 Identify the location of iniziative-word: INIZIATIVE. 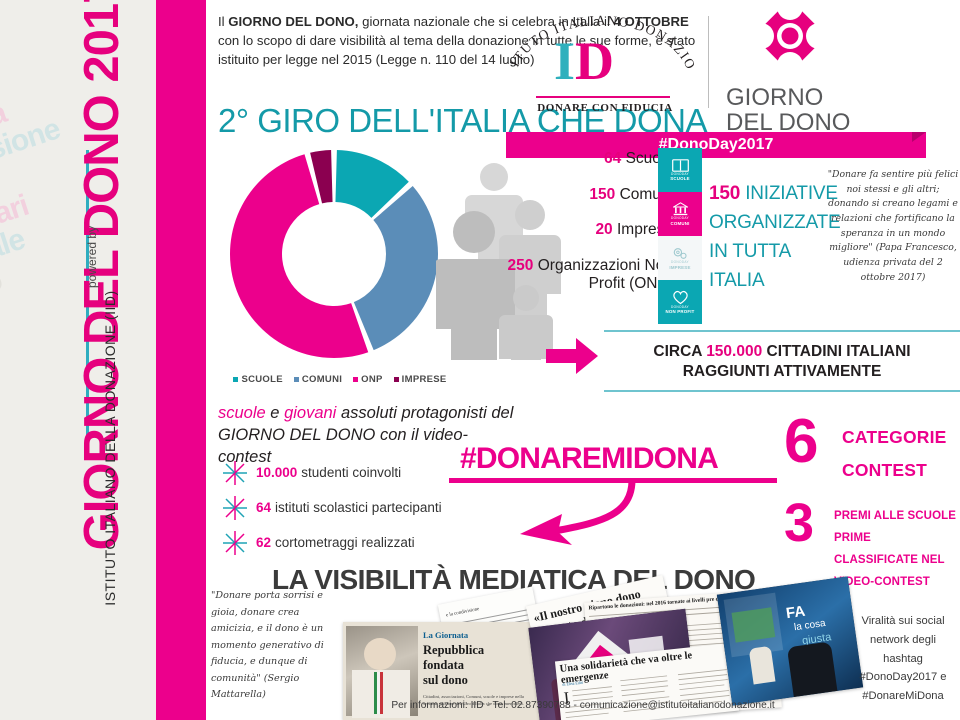
(791, 193).